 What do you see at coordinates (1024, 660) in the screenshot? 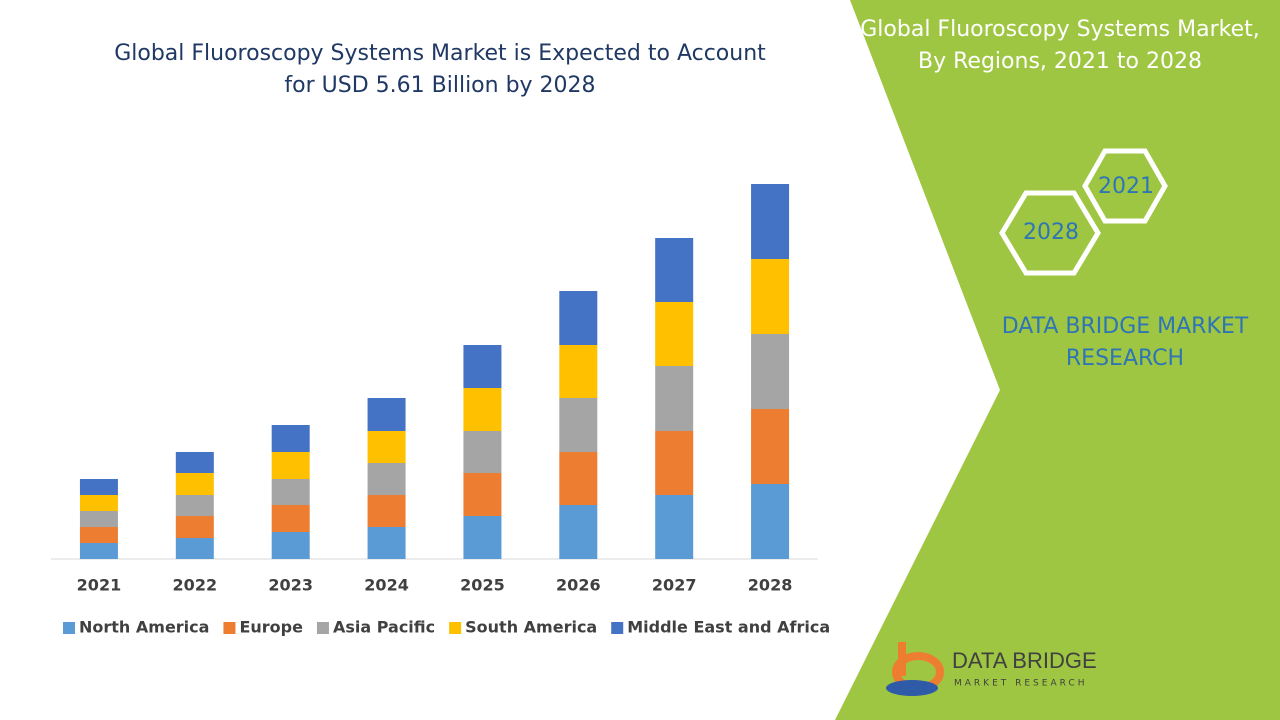
I see `logo-name: DATA BRIDGE` at bounding box center [1024, 660].